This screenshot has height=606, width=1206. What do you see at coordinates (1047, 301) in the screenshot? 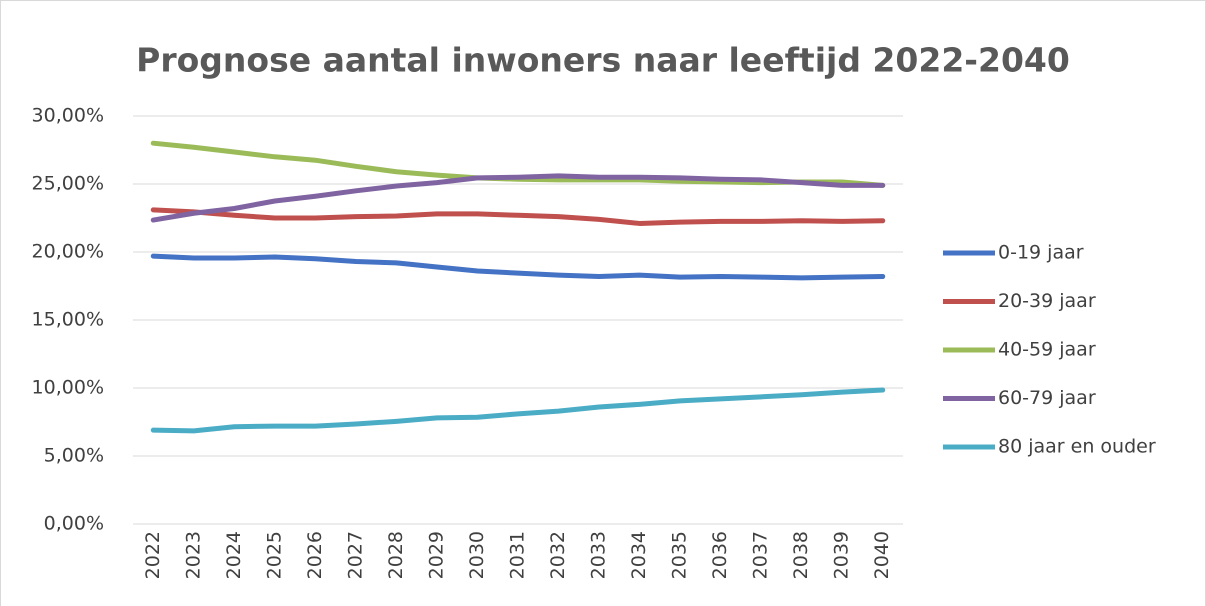
I see `legend-label: 20-39 jaar` at bounding box center [1047, 301].